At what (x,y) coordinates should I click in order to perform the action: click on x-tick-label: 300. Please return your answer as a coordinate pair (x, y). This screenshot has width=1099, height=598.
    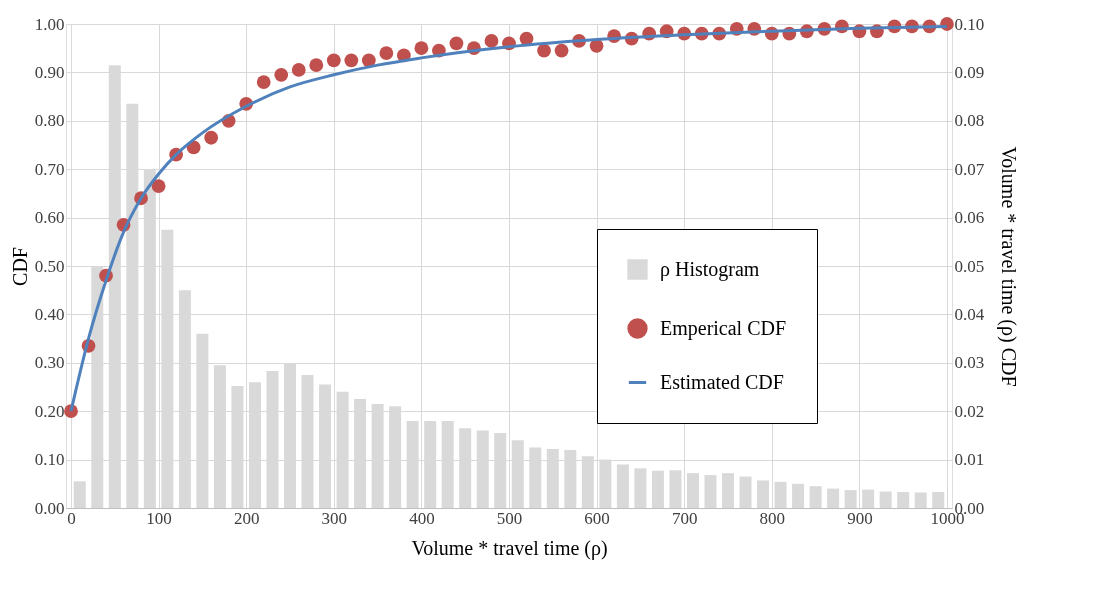
    Looking at the image, I should click on (334, 518).